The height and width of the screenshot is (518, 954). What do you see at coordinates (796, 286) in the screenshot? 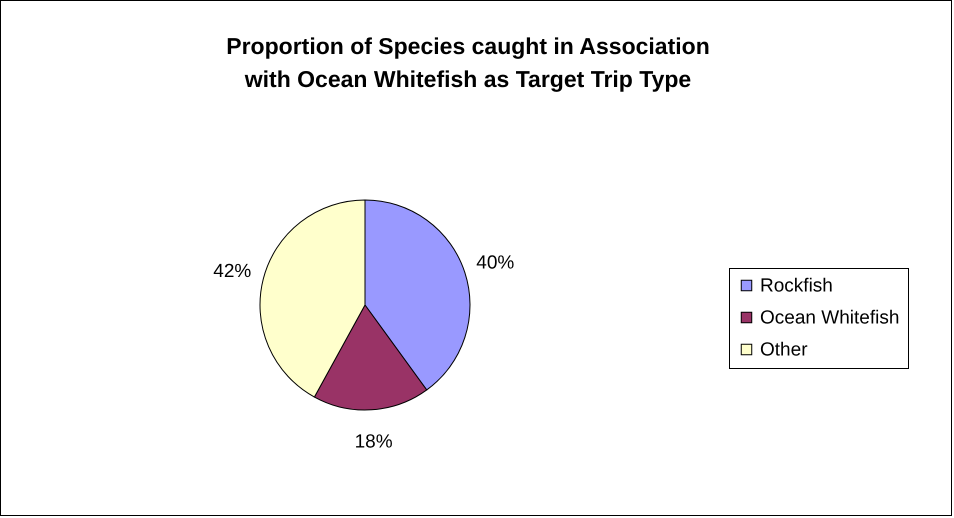
I see `legend-label: Rockfish` at bounding box center [796, 286].